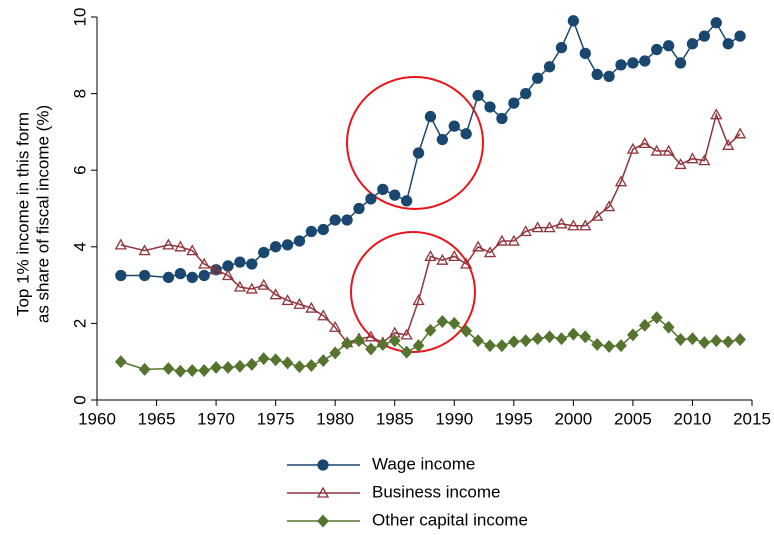  I want to click on x-tick-label: 1965, so click(157, 418).